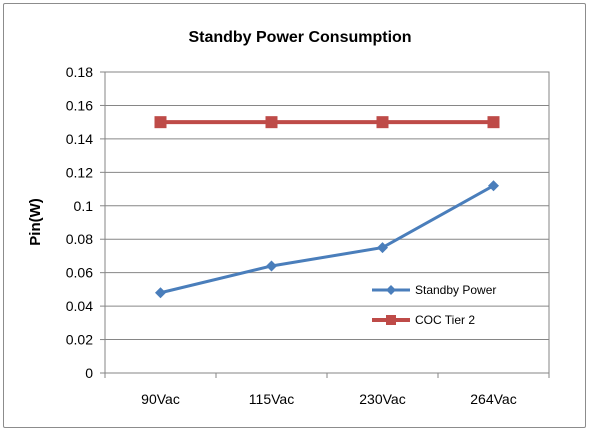 The width and height of the screenshot is (591, 433). What do you see at coordinates (79, 105) in the screenshot?
I see `y-tick-label: 0.16` at bounding box center [79, 105].